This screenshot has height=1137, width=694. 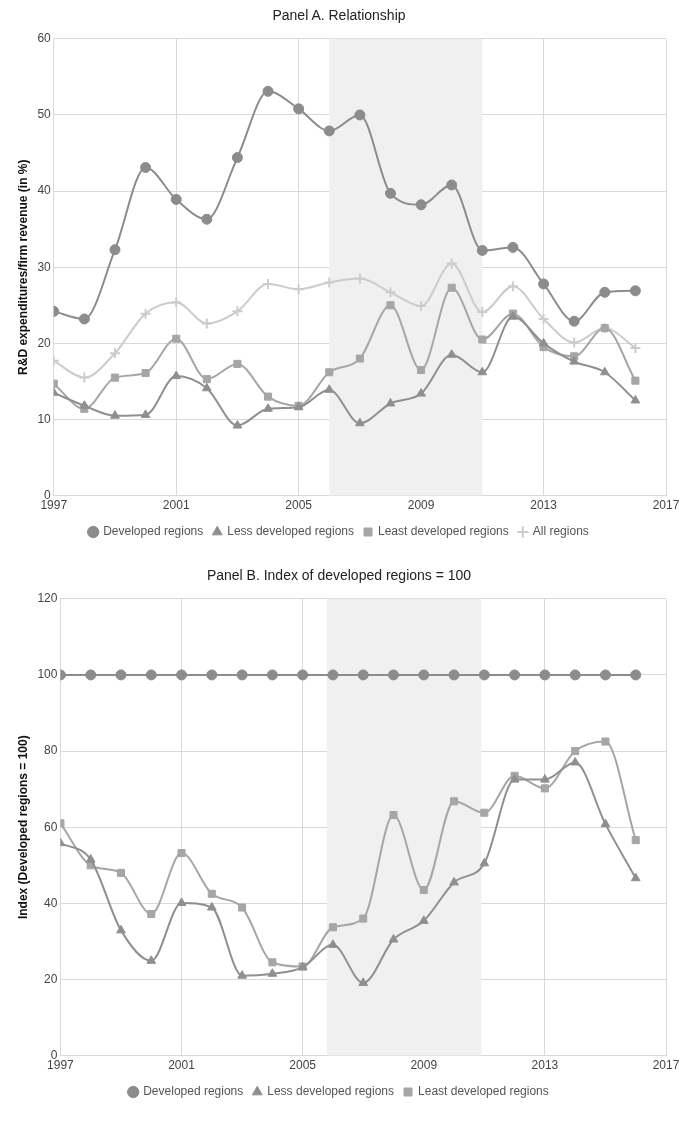 I want to click on y-tick-label: 100, so click(x=47, y=674).